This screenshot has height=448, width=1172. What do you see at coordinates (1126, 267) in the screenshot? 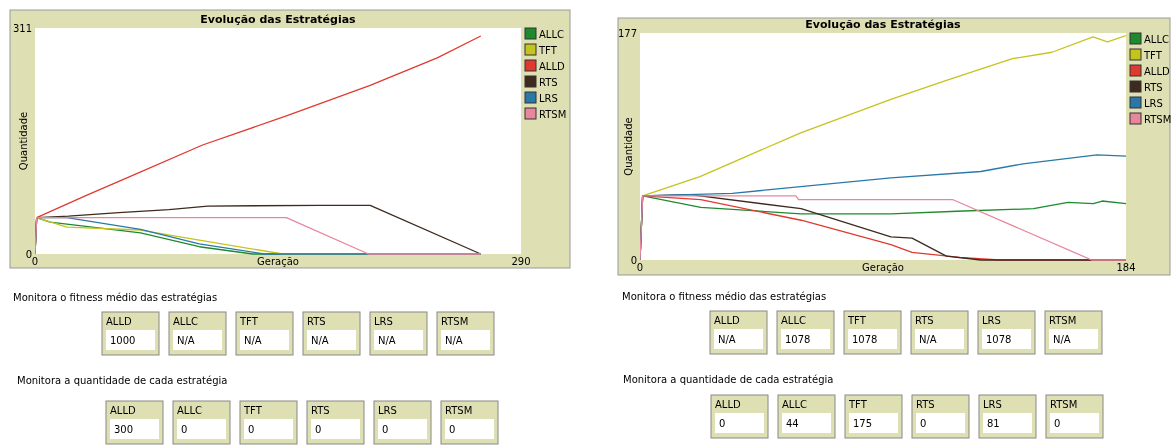
I see `x-tick-label: 184` at bounding box center [1126, 267].